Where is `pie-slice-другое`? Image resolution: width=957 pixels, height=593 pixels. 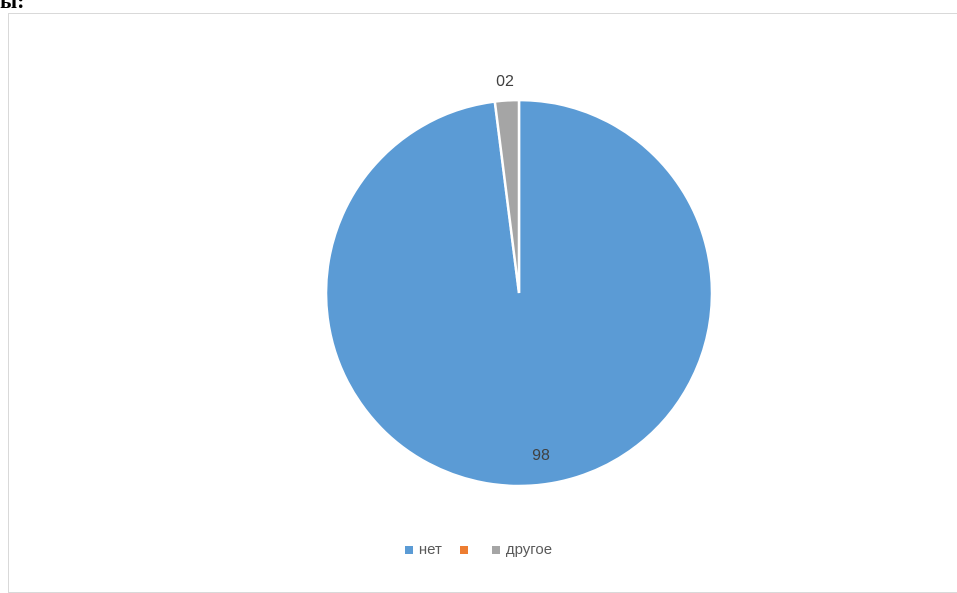 pie-slice-другое is located at coordinates (507, 196).